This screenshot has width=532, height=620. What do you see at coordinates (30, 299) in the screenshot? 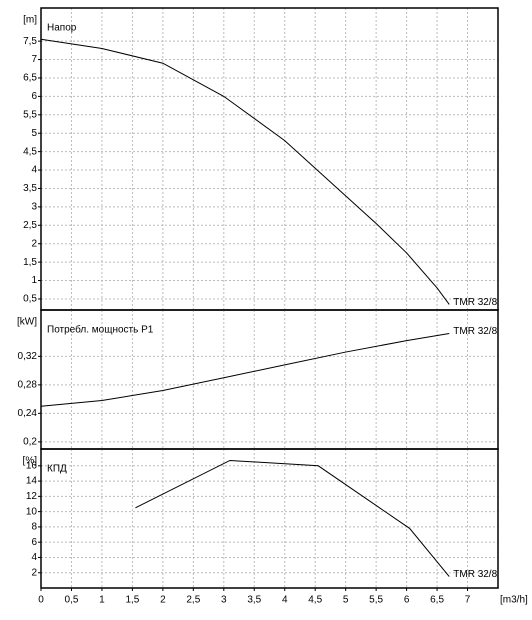
I see `y-tick-label: 0,5` at bounding box center [30, 299].